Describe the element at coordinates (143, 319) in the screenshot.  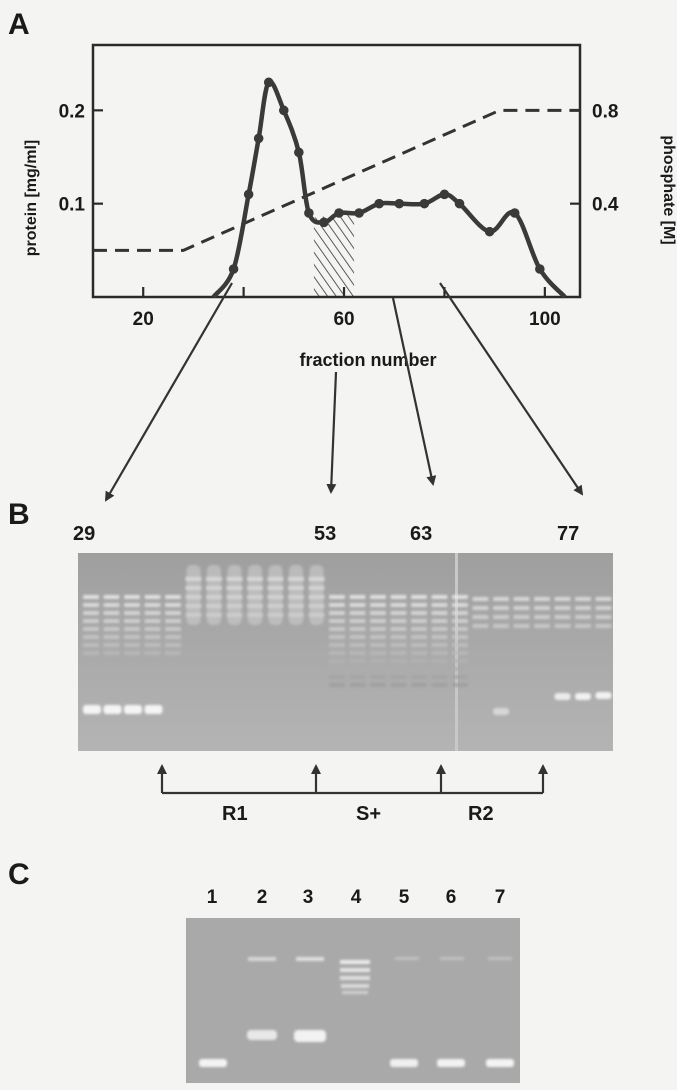
I see `x-tick-label: 20` at that location.